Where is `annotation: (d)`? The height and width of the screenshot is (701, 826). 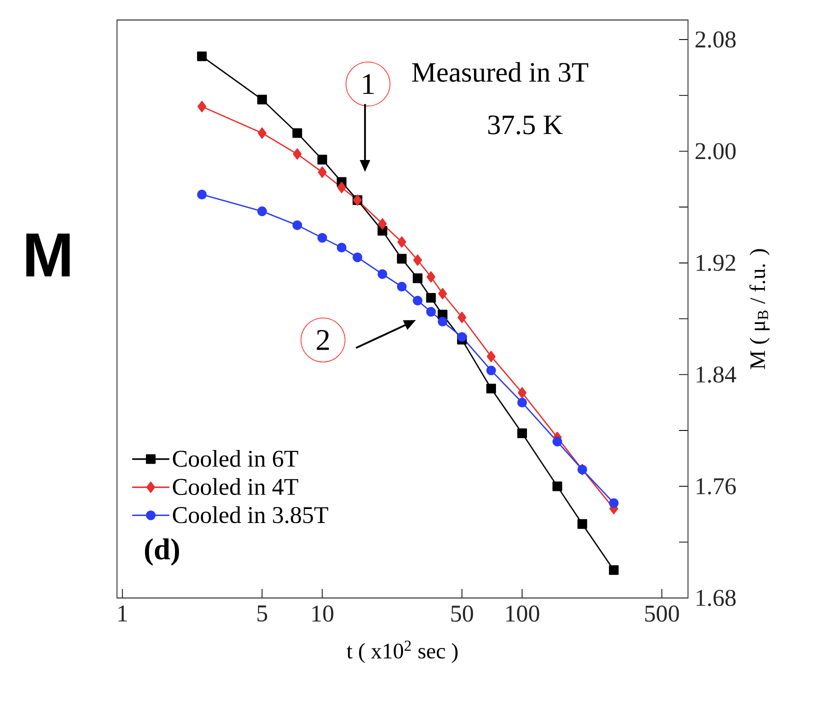 annotation: (d) is located at coordinates (162, 552).